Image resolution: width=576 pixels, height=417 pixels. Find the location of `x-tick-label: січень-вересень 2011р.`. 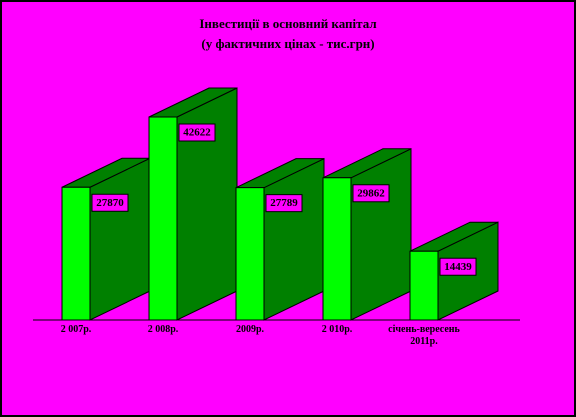

x-tick-label: січень-вересень 2011р. is located at coordinates (424, 335).